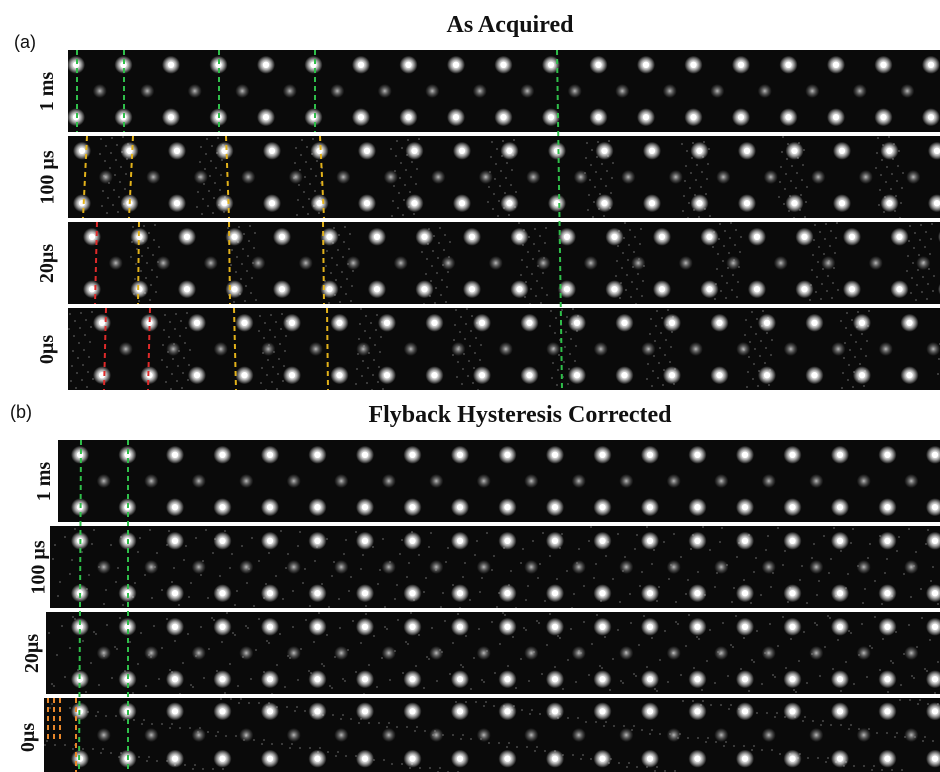  Describe the element at coordinates (520, 415) in the screenshot. I see `panel-b-title: Flyback Hysteresis Corrected` at that location.